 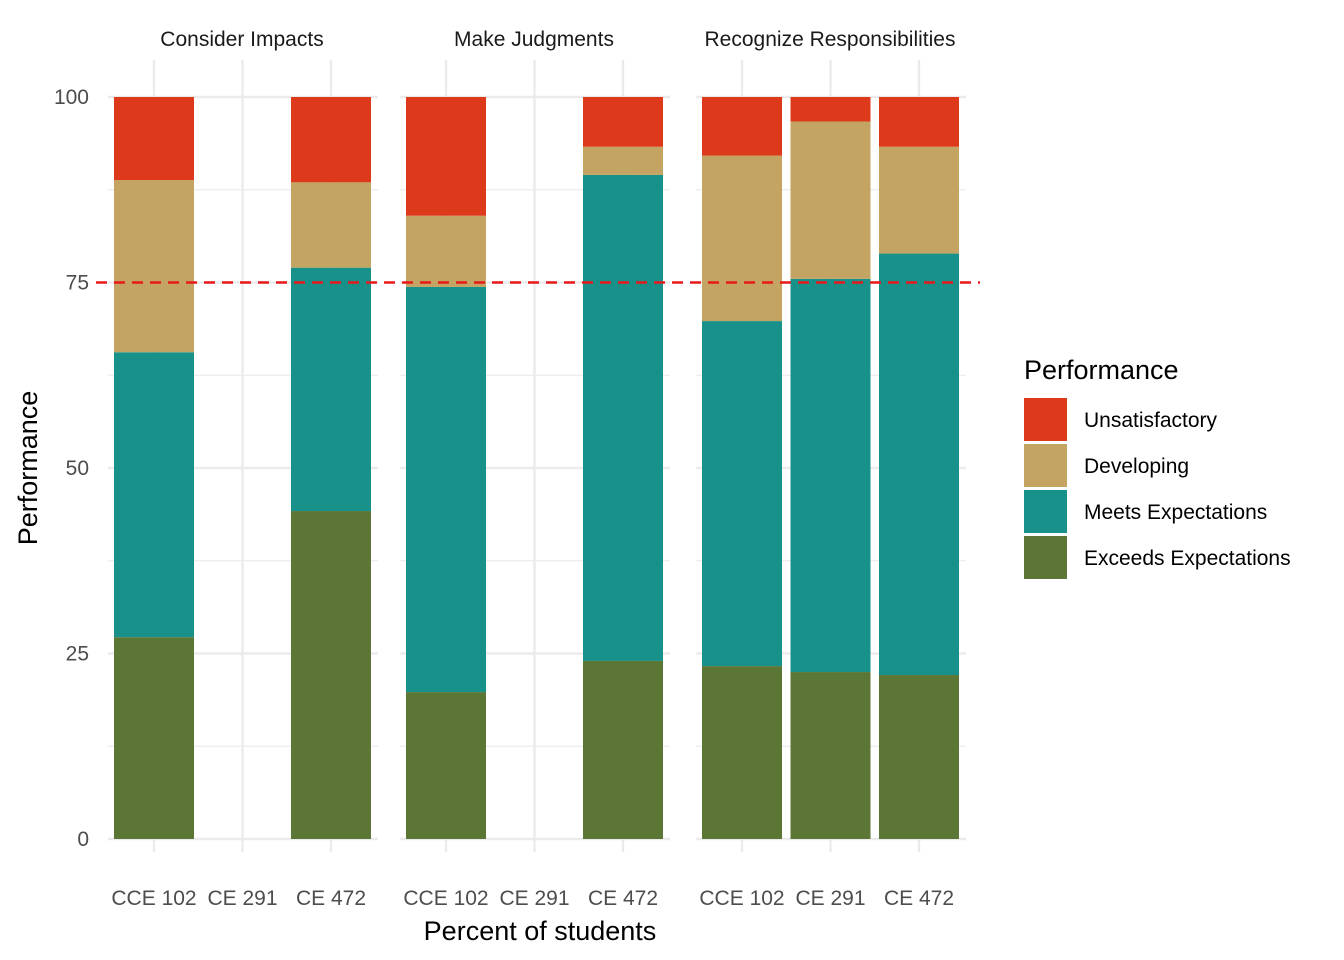 I want to click on y-axis-title: Performance, so click(x=28, y=468).